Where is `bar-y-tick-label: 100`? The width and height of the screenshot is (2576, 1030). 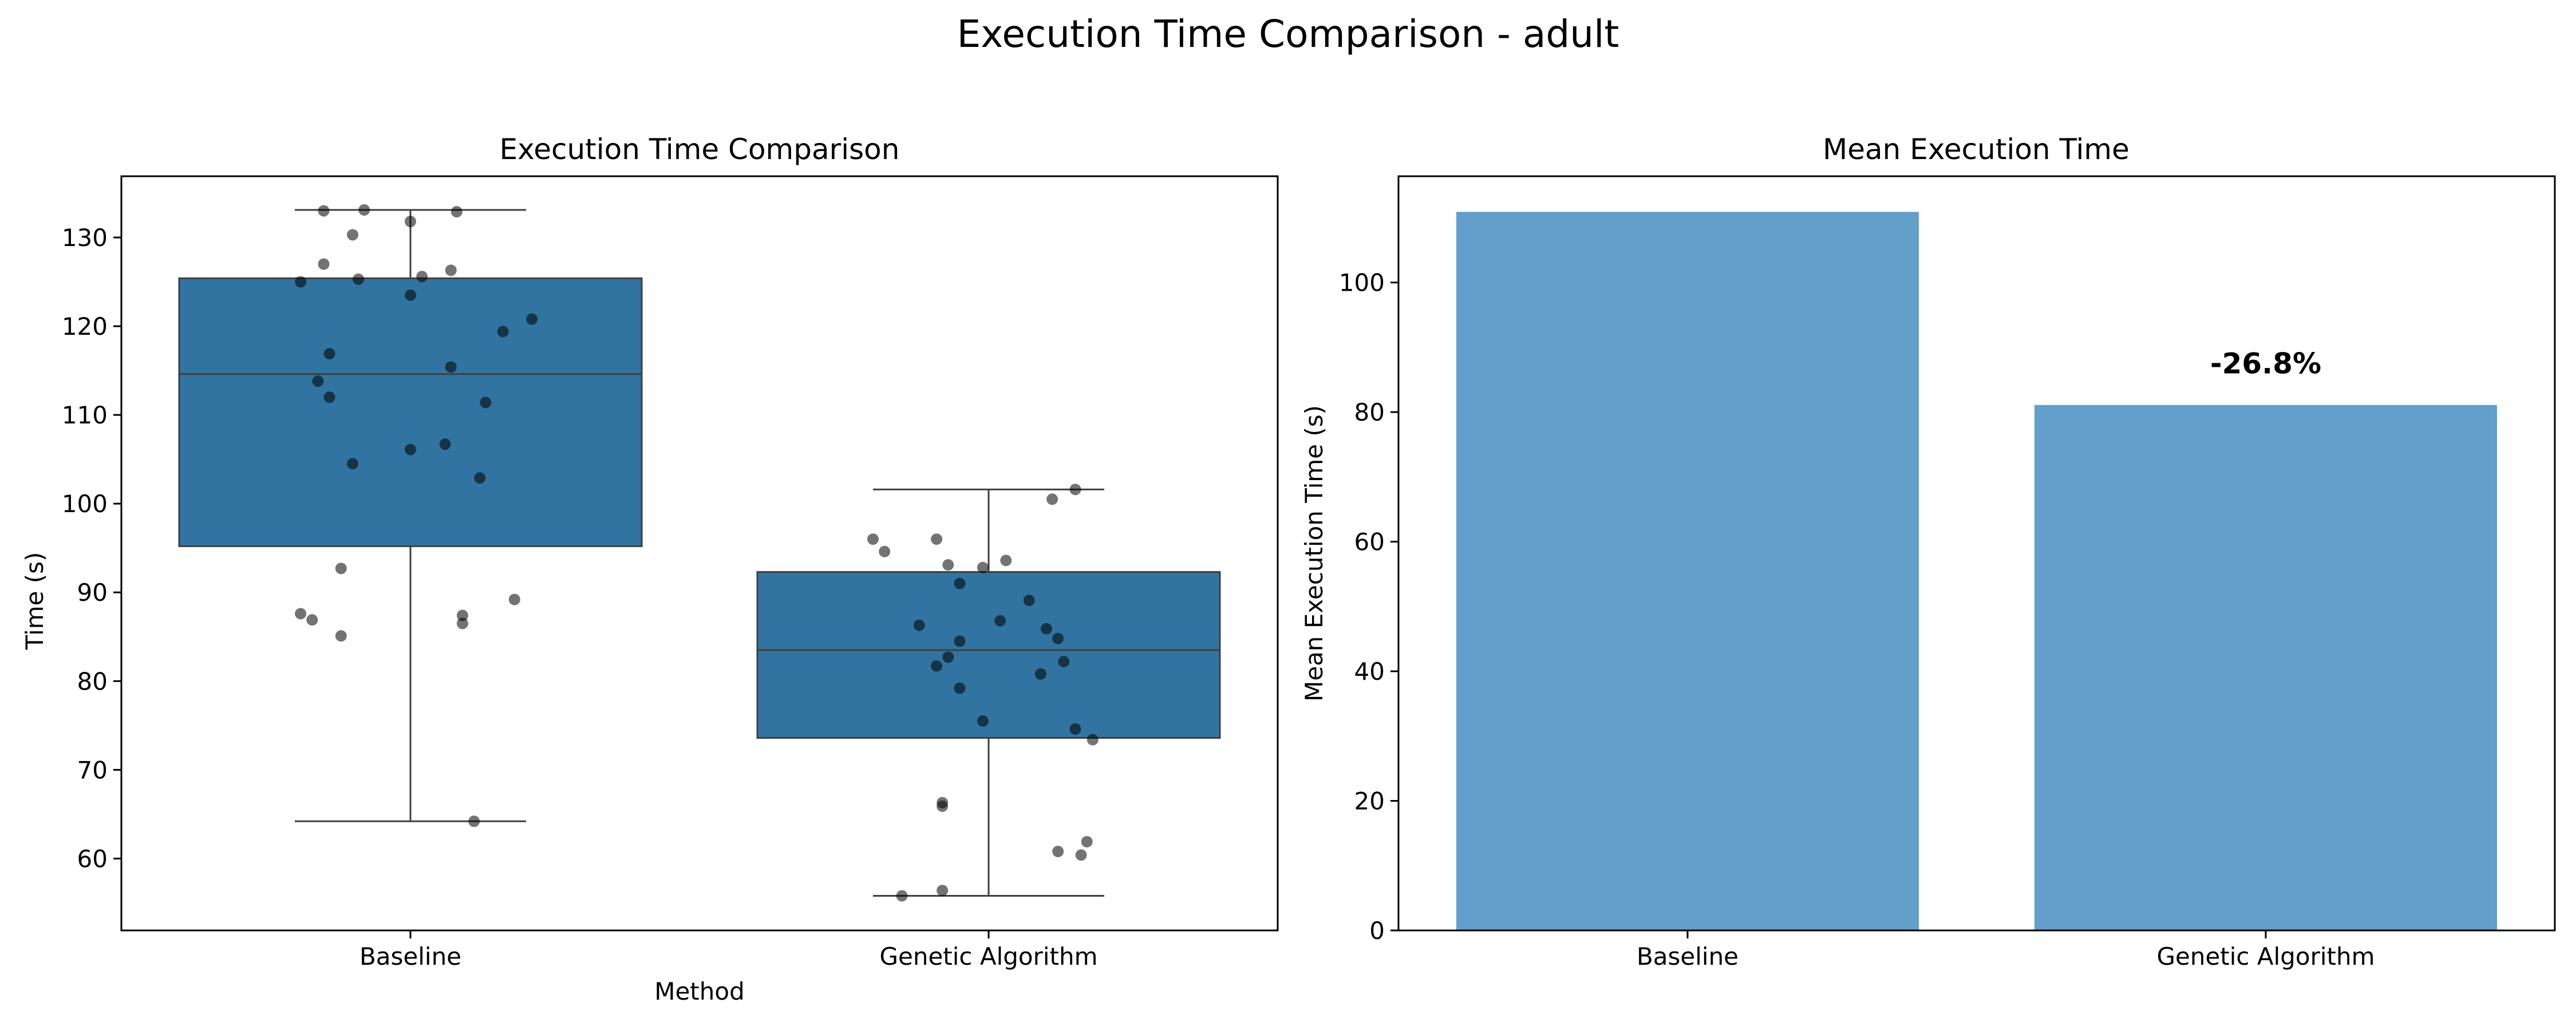 bar-y-tick-label: 100 is located at coordinates (1362, 283).